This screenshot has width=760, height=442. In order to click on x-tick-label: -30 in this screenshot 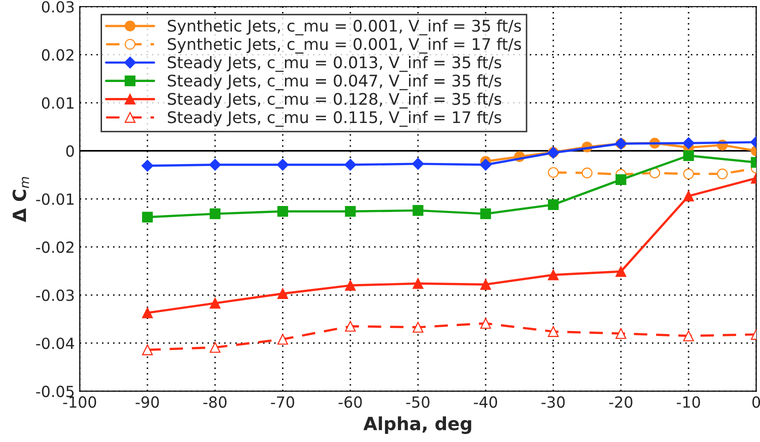, I will do `click(553, 402)`.